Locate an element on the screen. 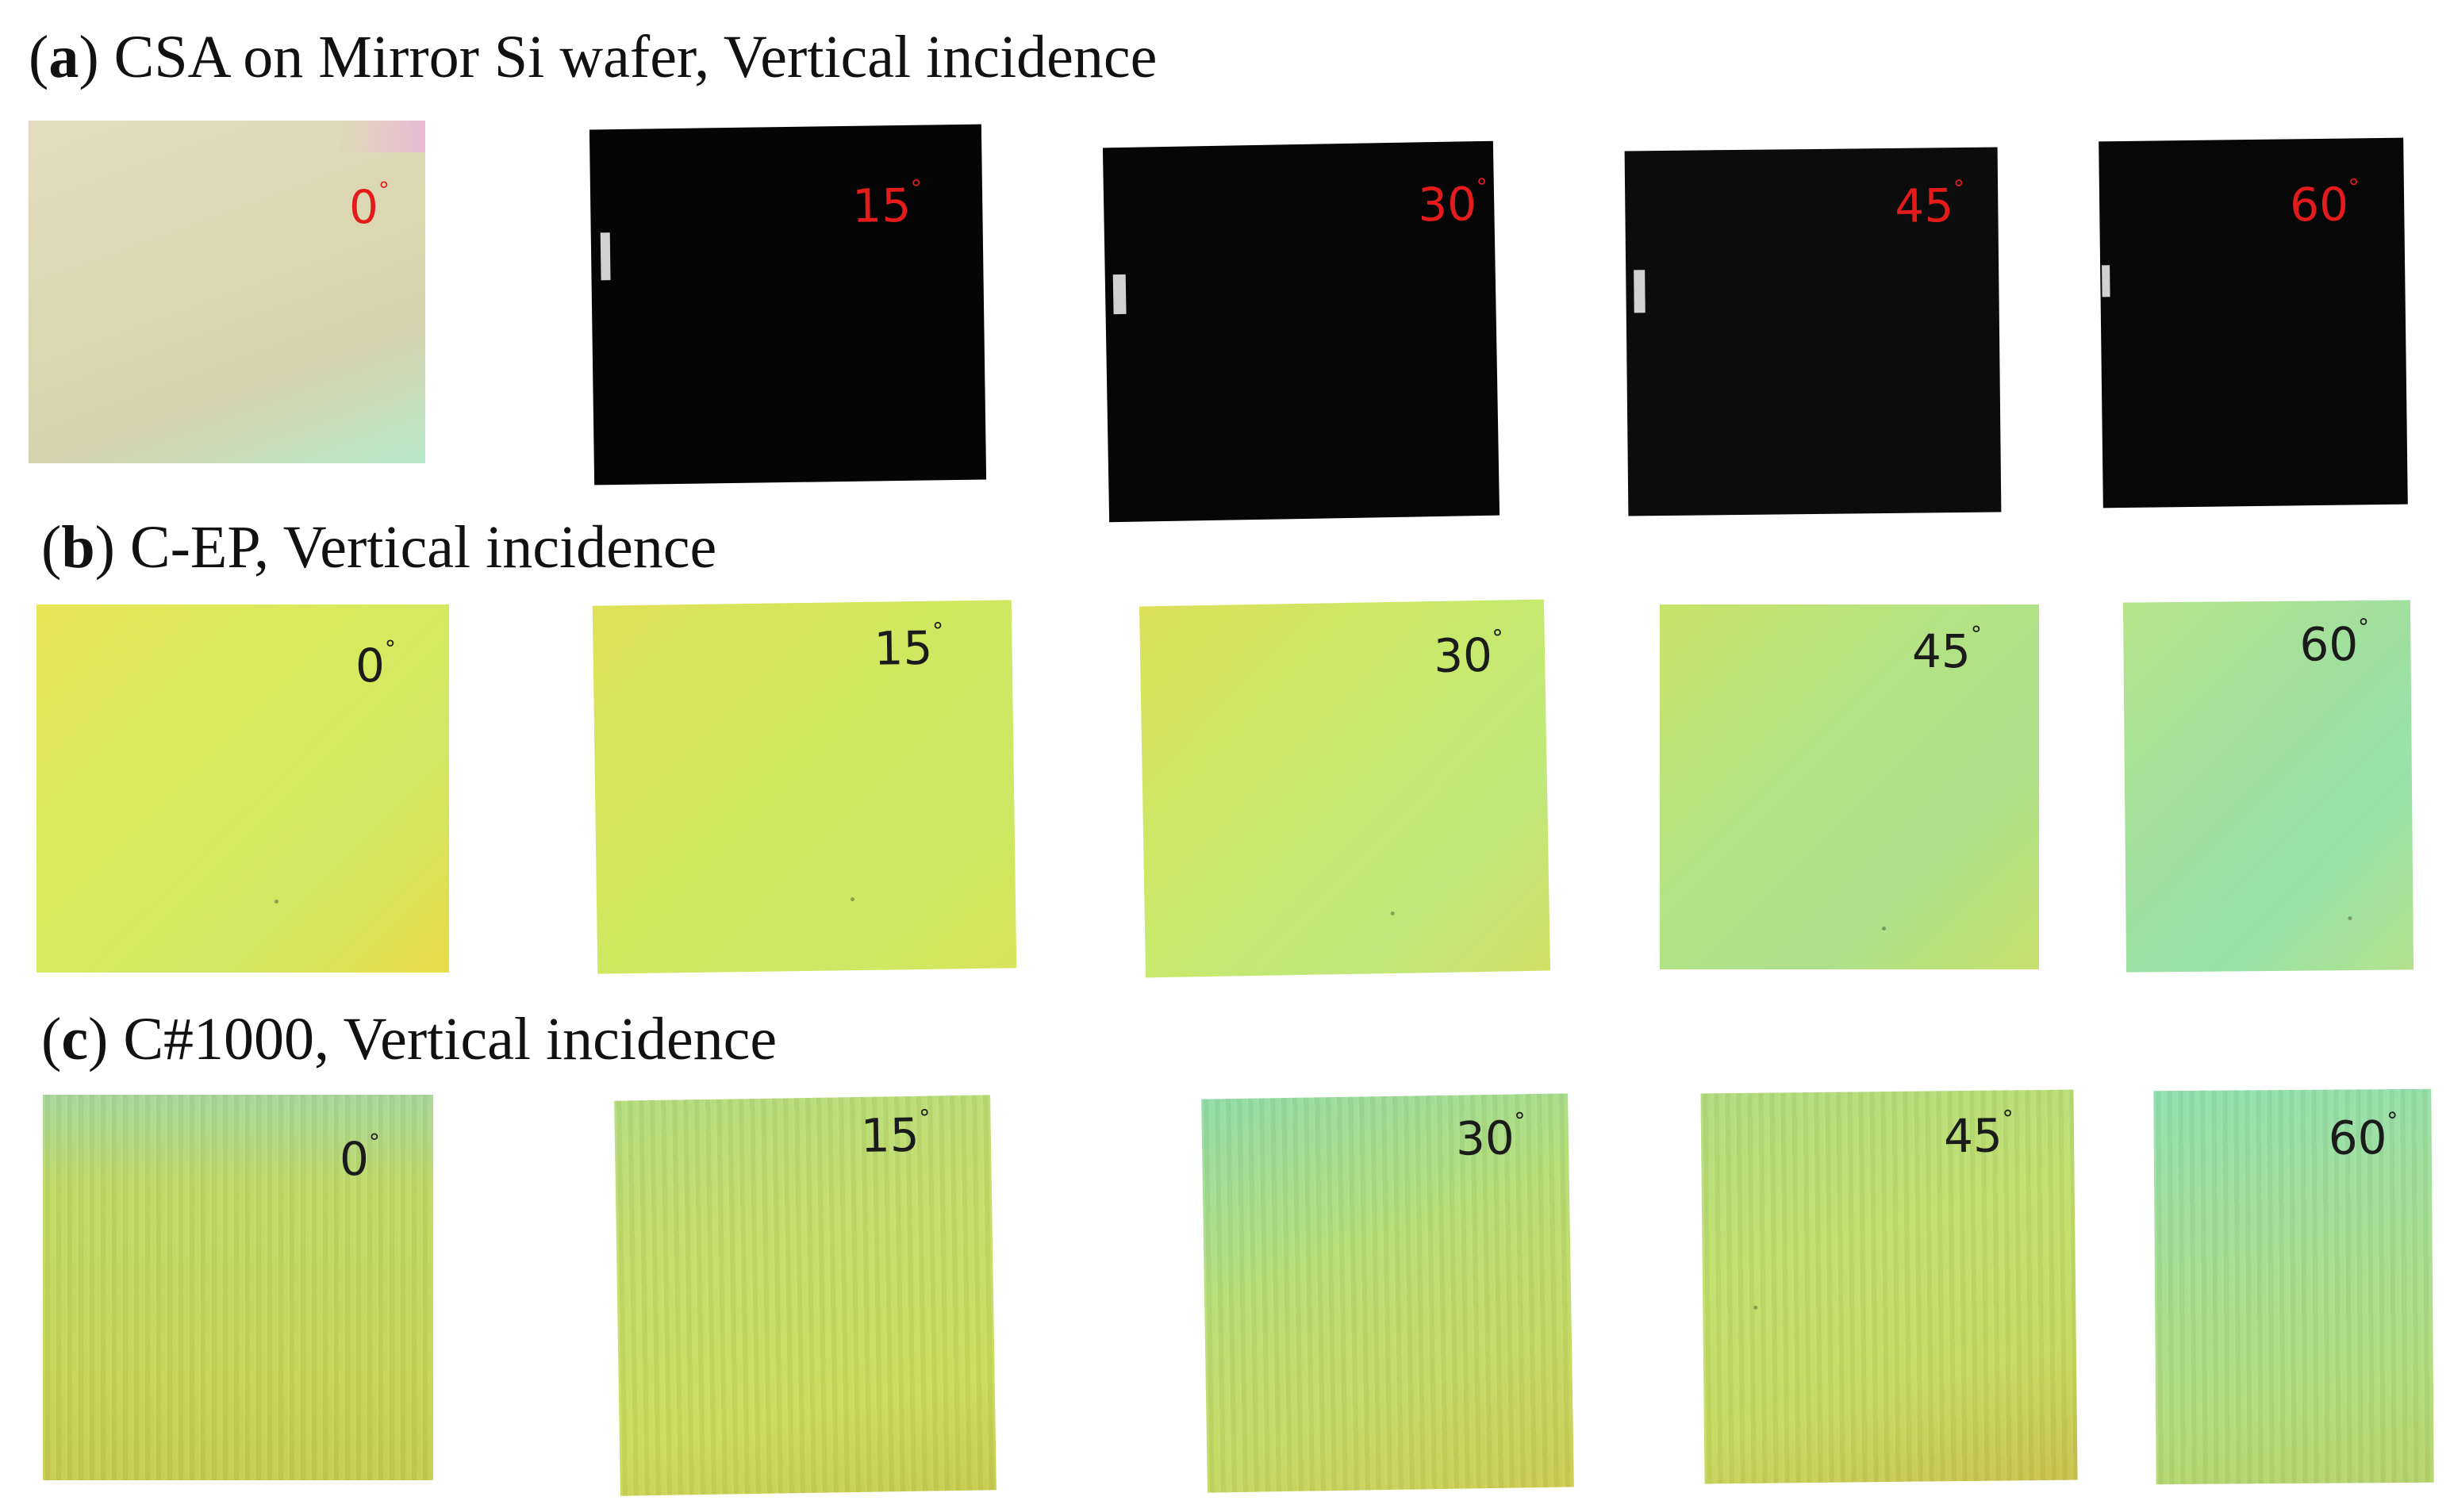  sample-b-60: 60° is located at coordinates (2268, 787).